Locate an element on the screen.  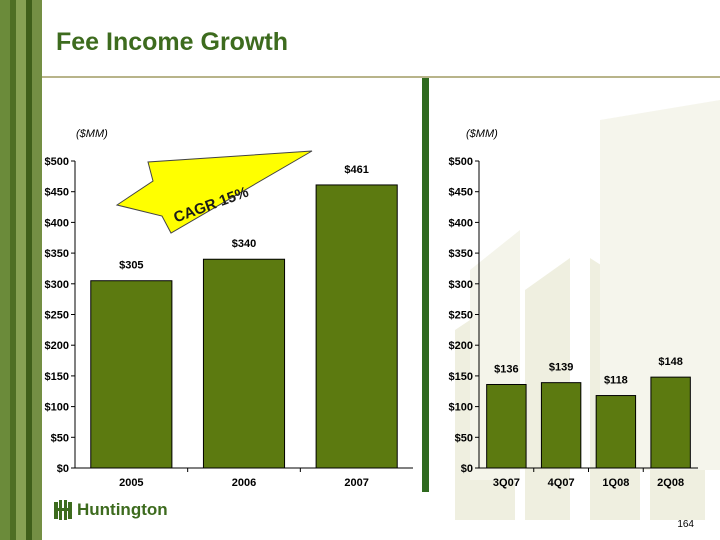
page-title: Fee Income Growth is located at coordinates (172, 42).